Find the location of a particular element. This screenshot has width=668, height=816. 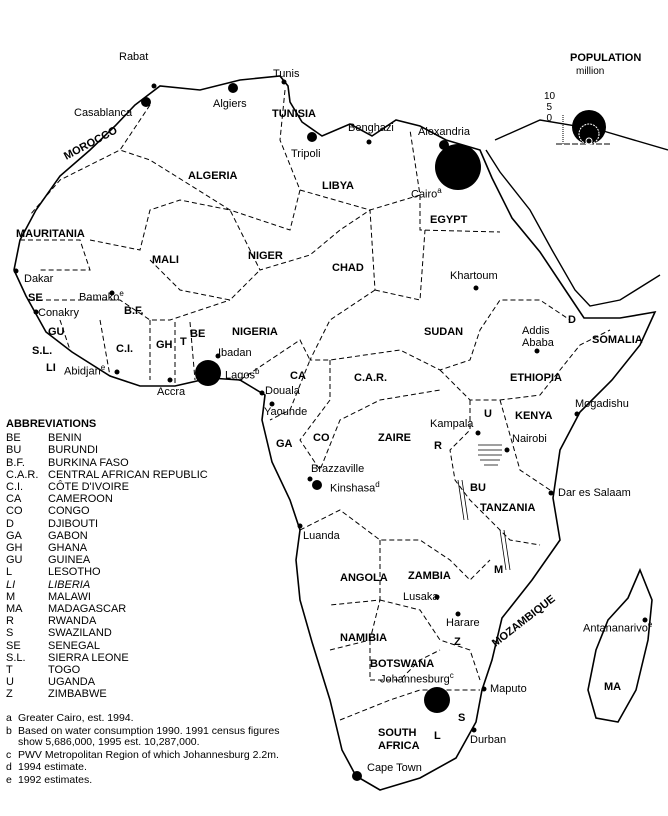

country-label: ALGERIA is located at coordinates (213, 176).